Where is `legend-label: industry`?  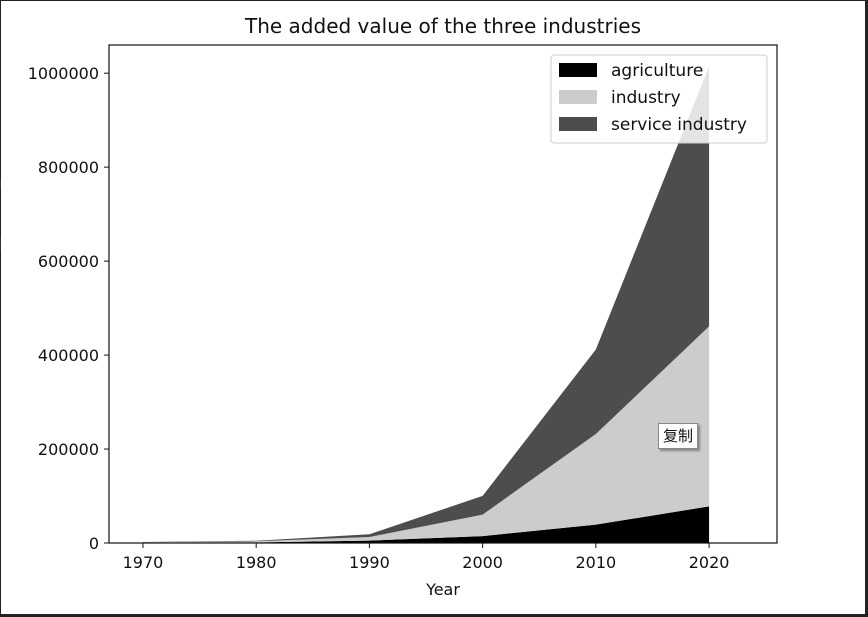
legend-label: industry is located at coordinates (646, 98).